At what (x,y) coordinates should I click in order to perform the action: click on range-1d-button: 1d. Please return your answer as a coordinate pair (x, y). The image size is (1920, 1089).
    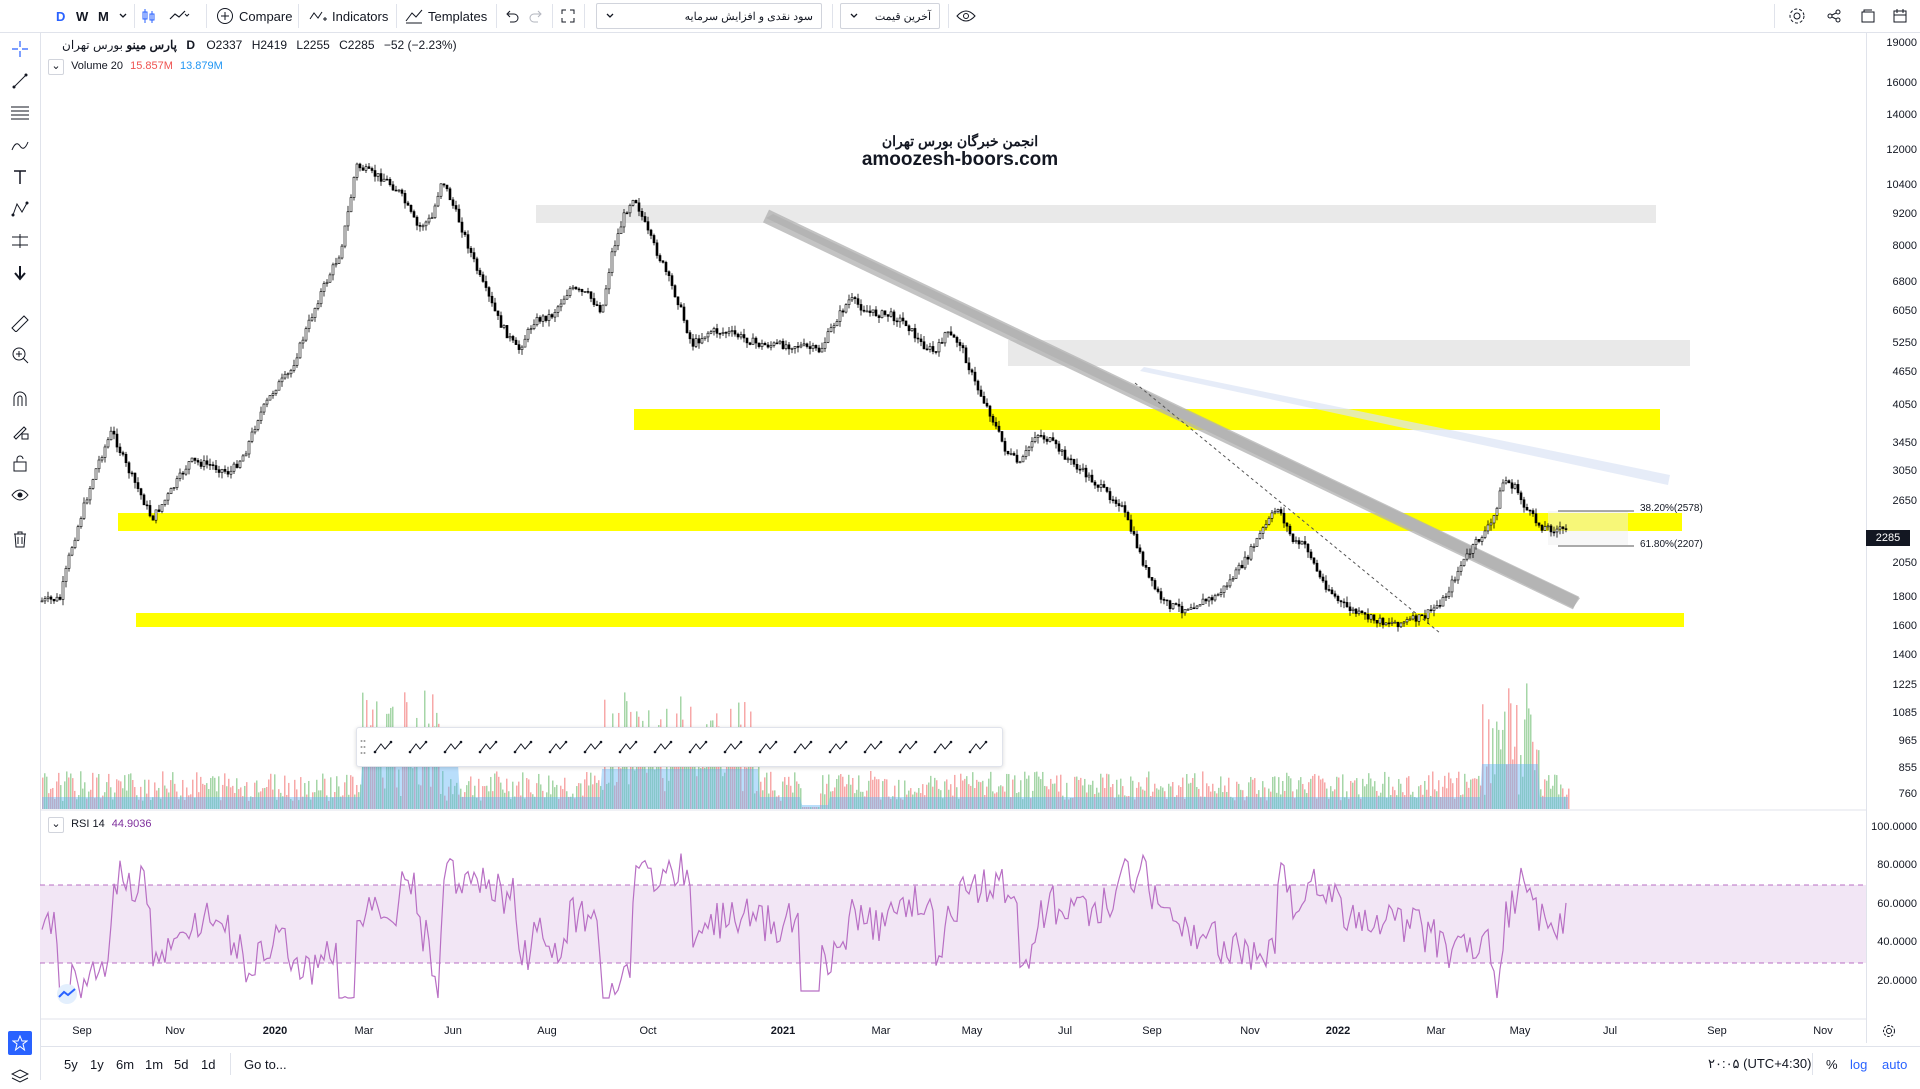
    Looking at the image, I should click on (208, 1064).